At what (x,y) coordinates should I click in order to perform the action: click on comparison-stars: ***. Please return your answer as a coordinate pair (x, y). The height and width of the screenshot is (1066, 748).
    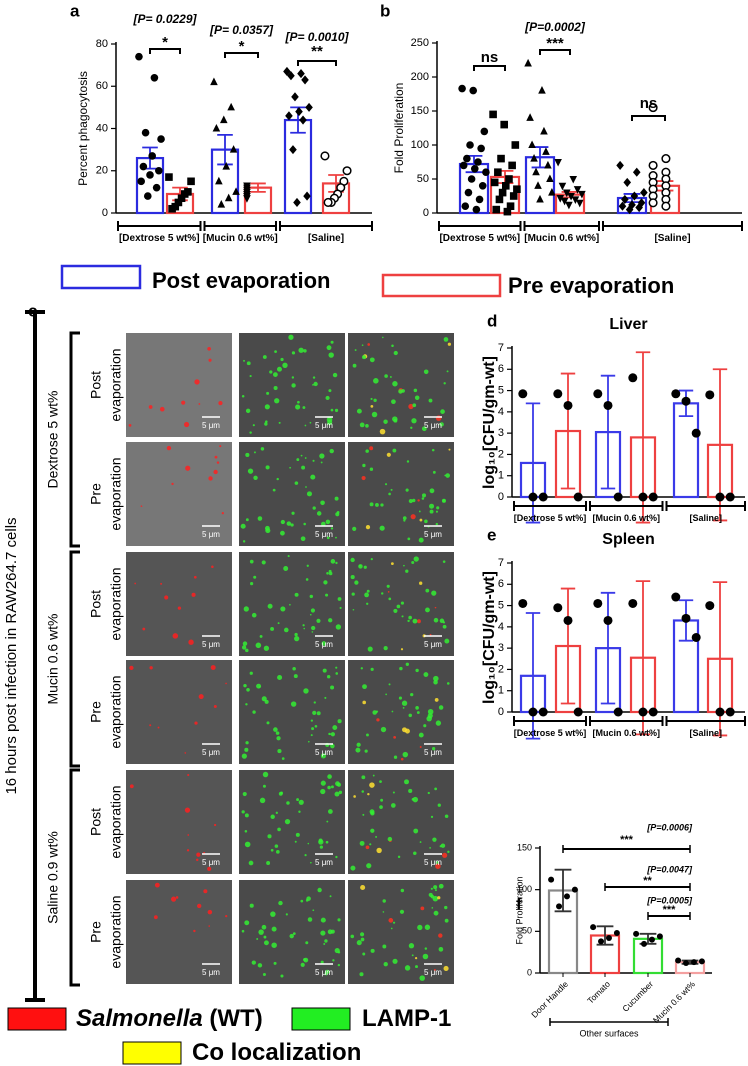
    Looking at the image, I should click on (627, 840).